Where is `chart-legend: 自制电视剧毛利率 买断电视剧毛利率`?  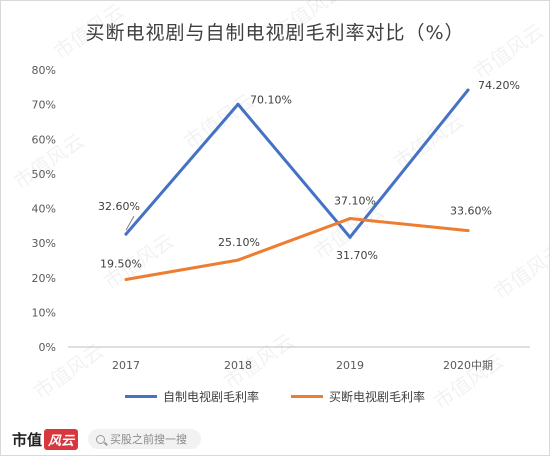 chart-legend: 自制电视剧毛利率 买断电视剧毛利率 is located at coordinates (275, 396).